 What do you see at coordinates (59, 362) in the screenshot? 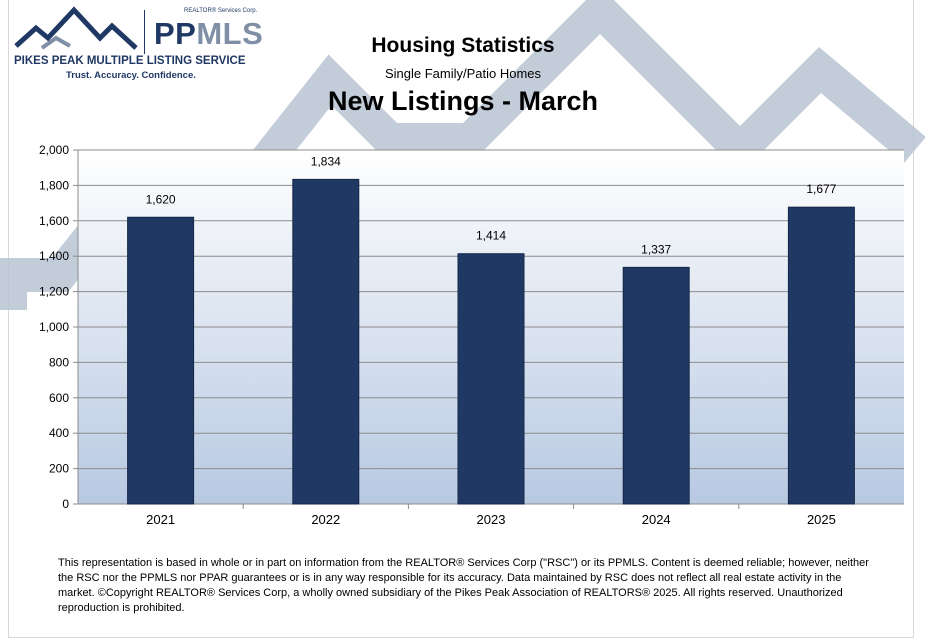
I see `y-tick-label: 800` at bounding box center [59, 362].